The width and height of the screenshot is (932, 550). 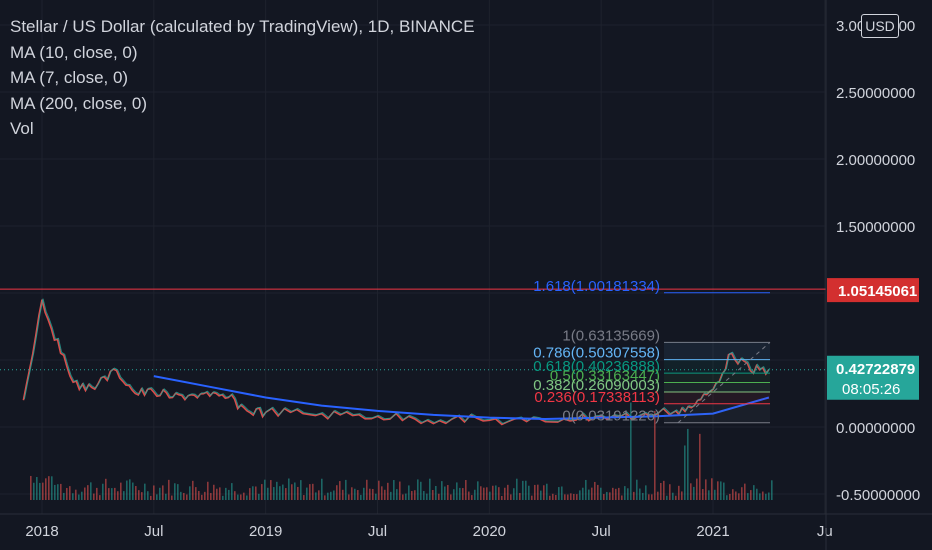 What do you see at coordinates (880, 26) in the screenshot?
I see `currency-button: USD` at bounding box center [880, 26].